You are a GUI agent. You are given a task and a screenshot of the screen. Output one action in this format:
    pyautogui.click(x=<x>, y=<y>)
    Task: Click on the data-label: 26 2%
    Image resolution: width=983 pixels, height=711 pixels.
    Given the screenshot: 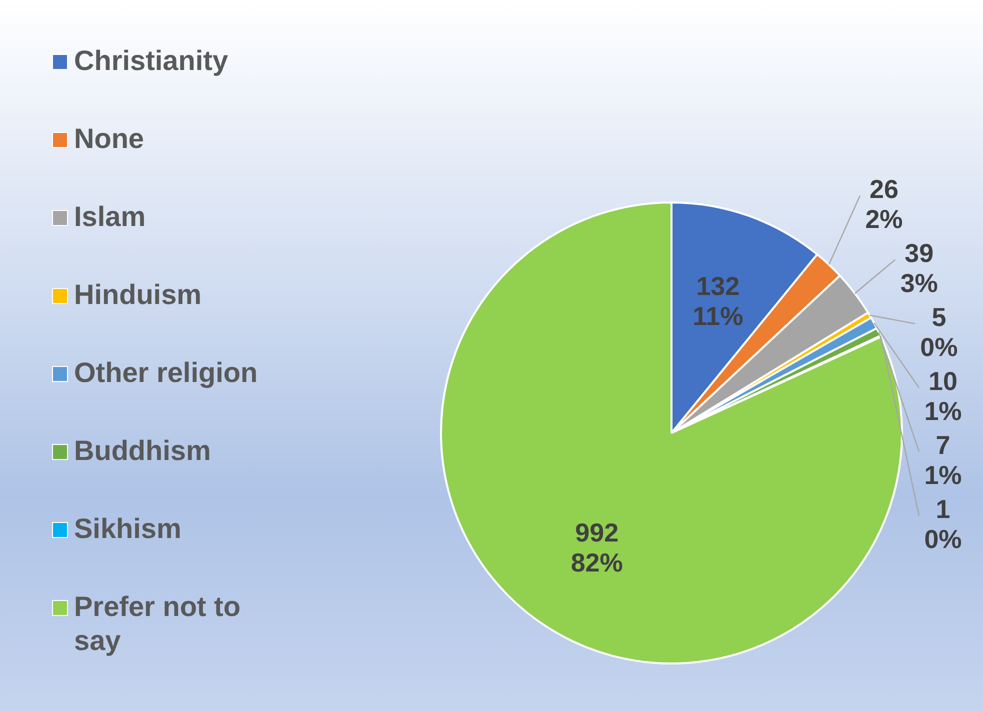 What is the action you would take?
    pyautogui.click(x=884, y=204)
    